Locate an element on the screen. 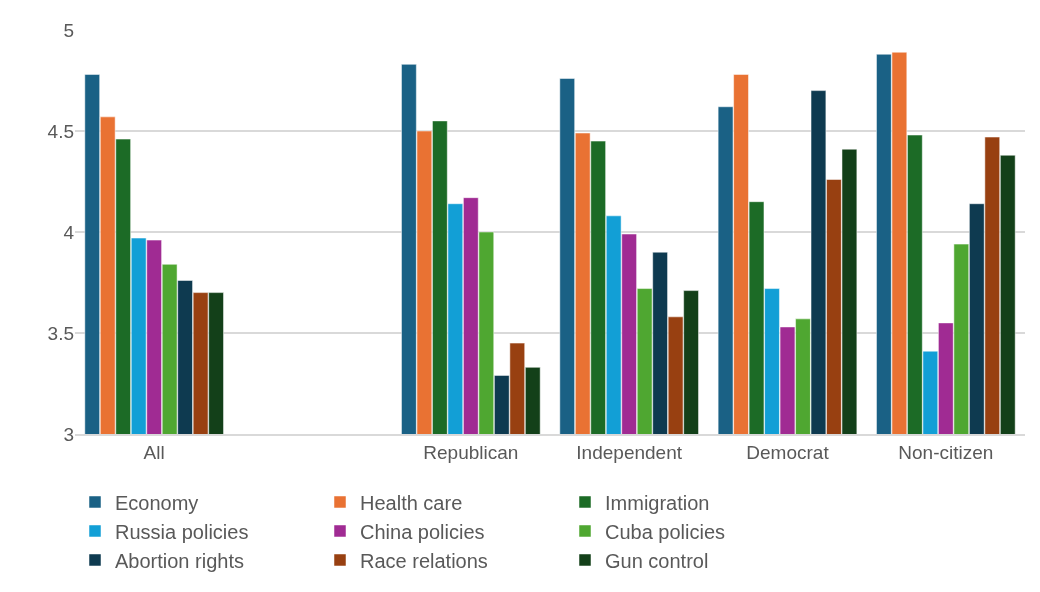 The height and width of the screenshot is (592, 1040). legend-label: Health care is located at coordinates (411, 502).